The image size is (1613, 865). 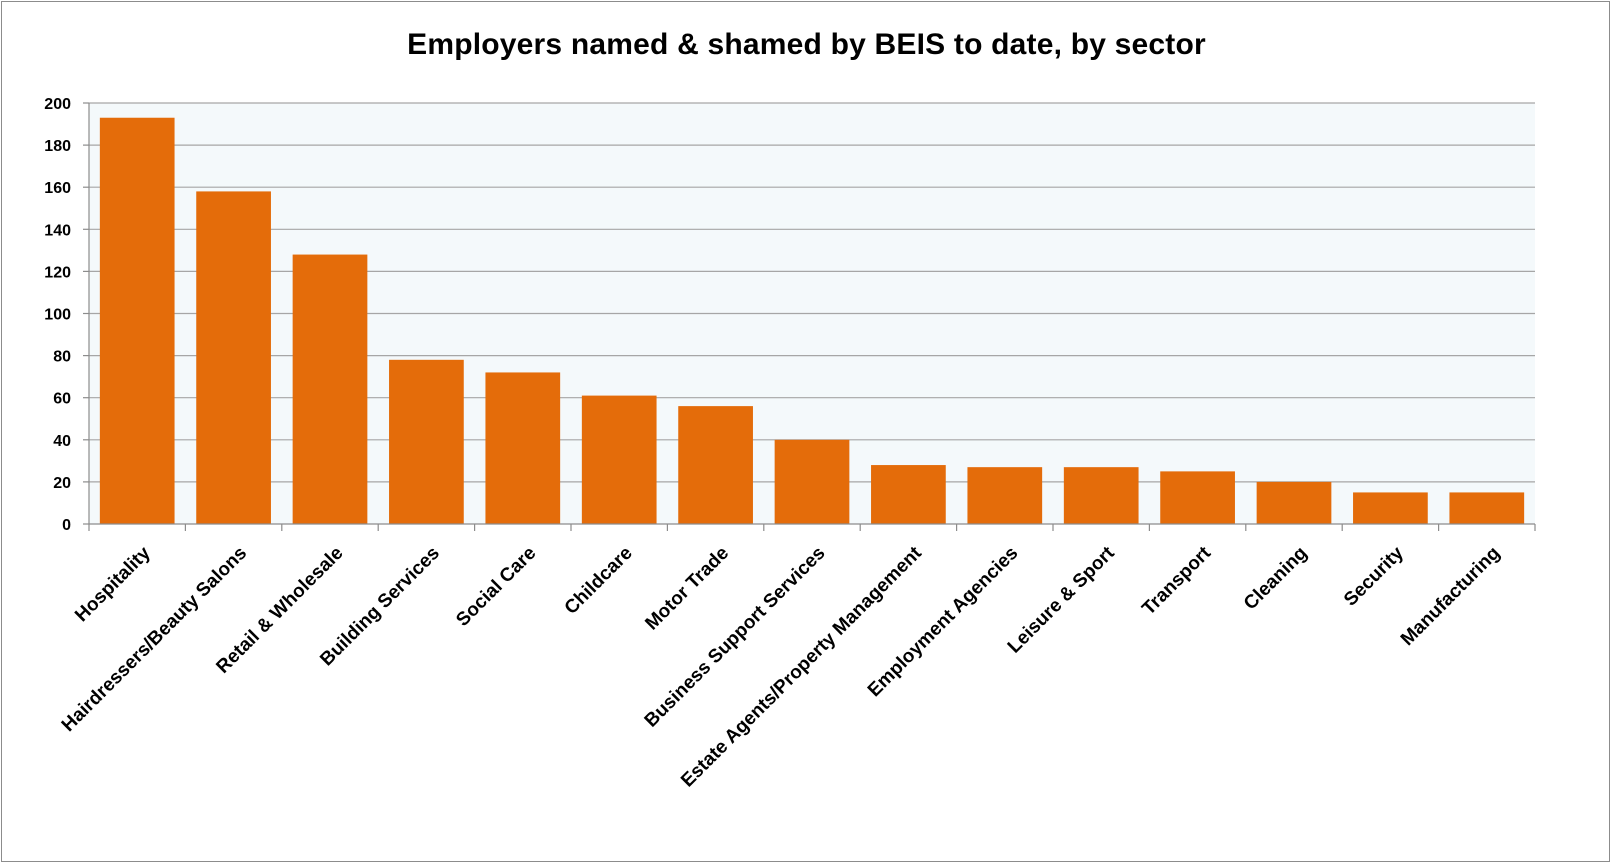 What do you see at coordinates (1374, 576) in the screenshot?
I see `x-category-label: Security` at bounding box center [1374, 576].